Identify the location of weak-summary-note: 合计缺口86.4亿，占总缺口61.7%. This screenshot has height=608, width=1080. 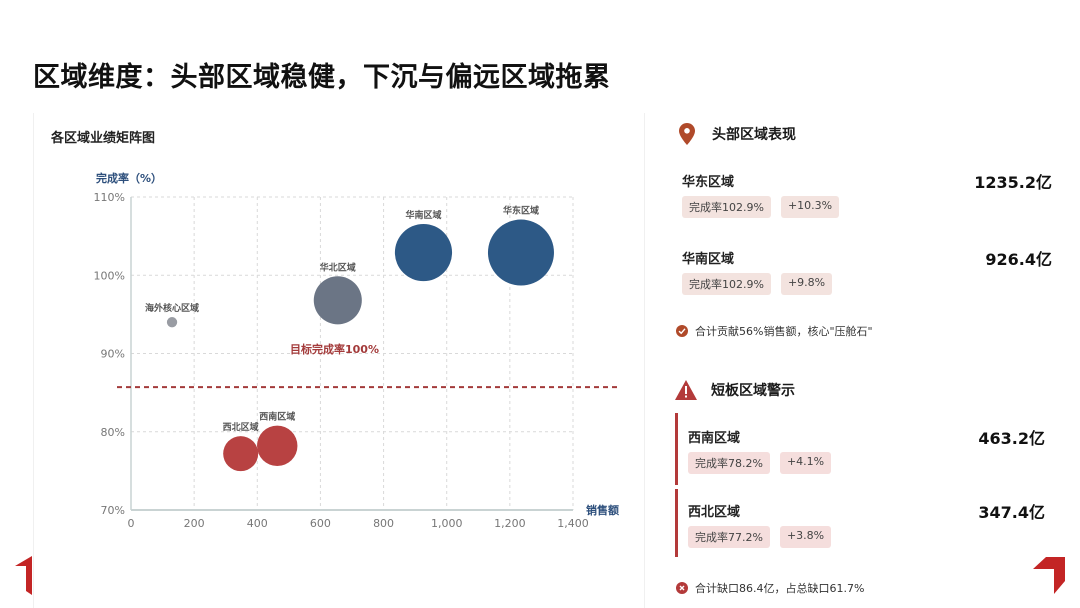
(770, 588).